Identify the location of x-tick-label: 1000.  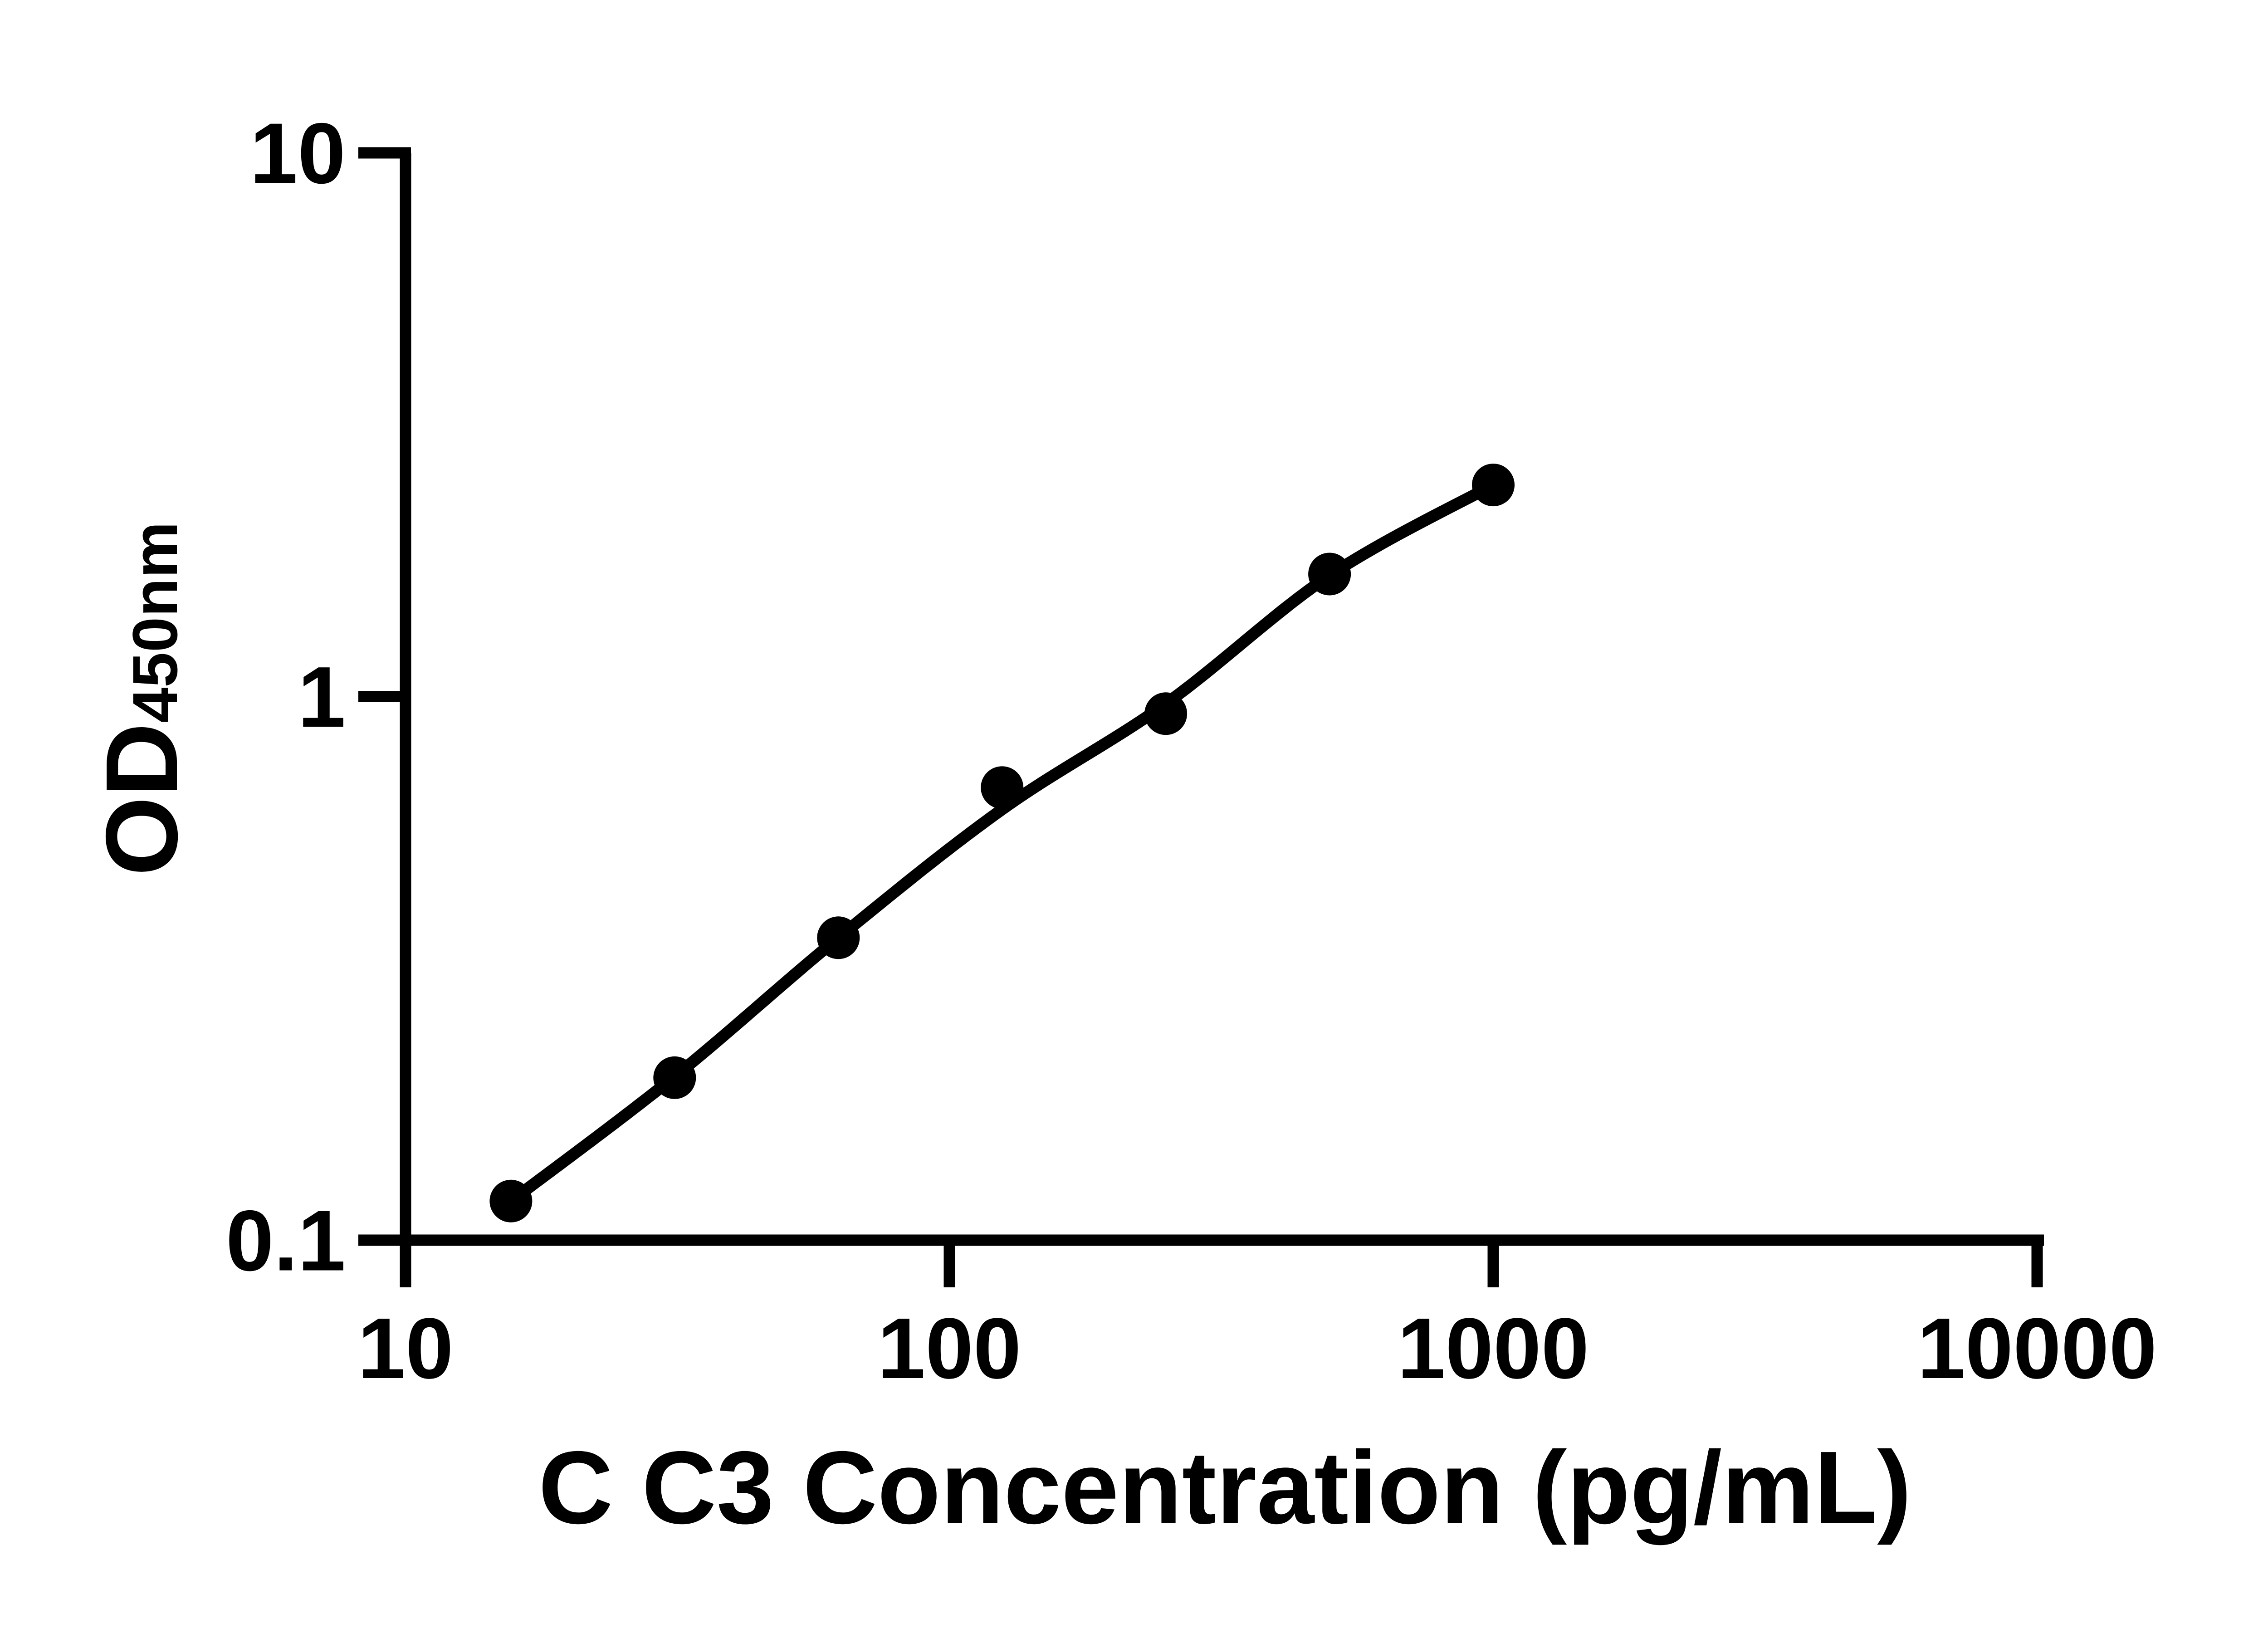
(1494, 1349).